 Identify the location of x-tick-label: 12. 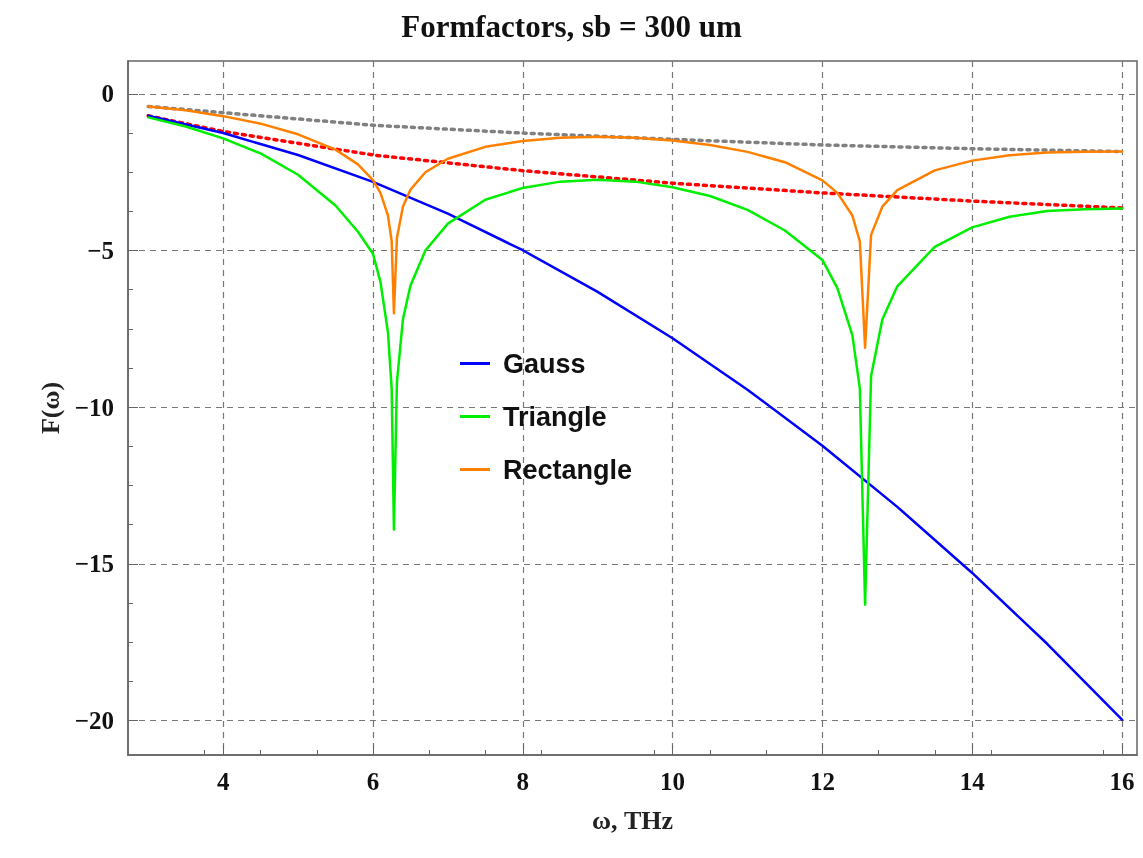
(822, 781).